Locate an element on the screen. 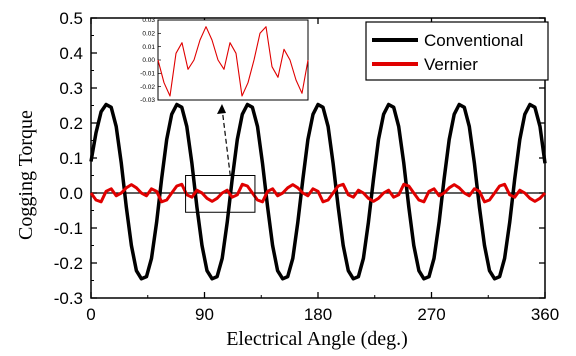 The height and width of the screenshot is (356, 576). inset-y-tick-label: -0.02 is located at coordinates (147, 87).